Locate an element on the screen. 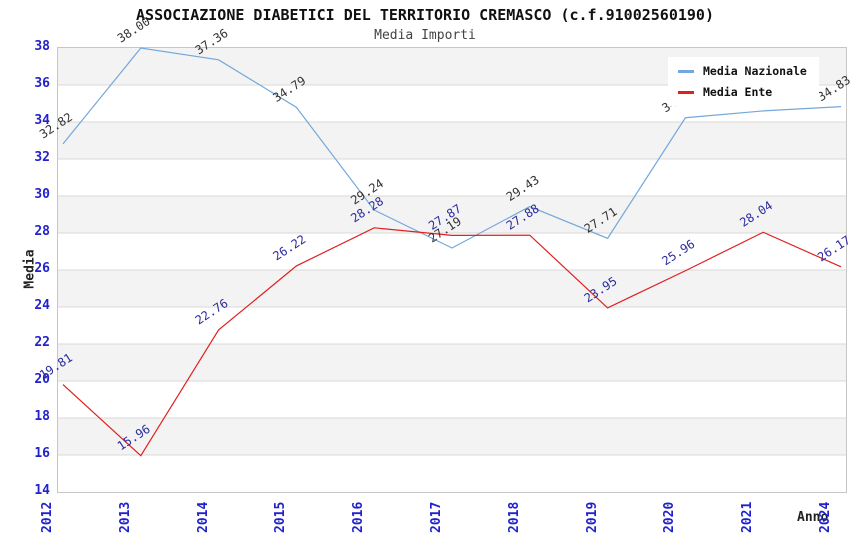 This screenshot has width=850, height=550. y-tick-label: 14 is located at coordinates (42, 490).